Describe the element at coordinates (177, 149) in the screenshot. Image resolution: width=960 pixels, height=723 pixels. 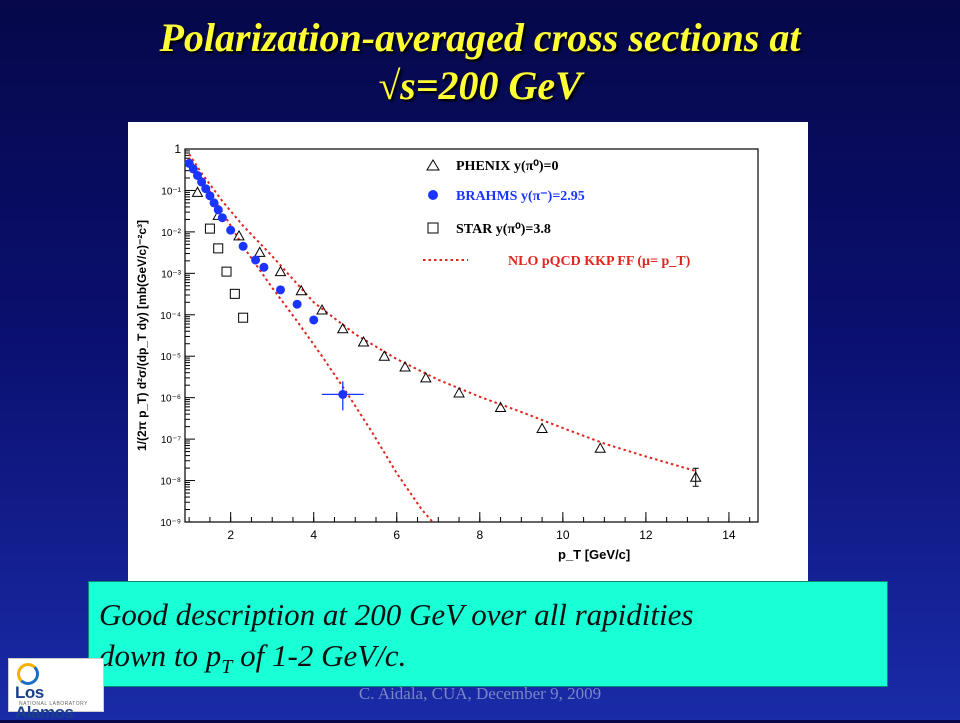
I see `y-tick-label: 1` at that location.